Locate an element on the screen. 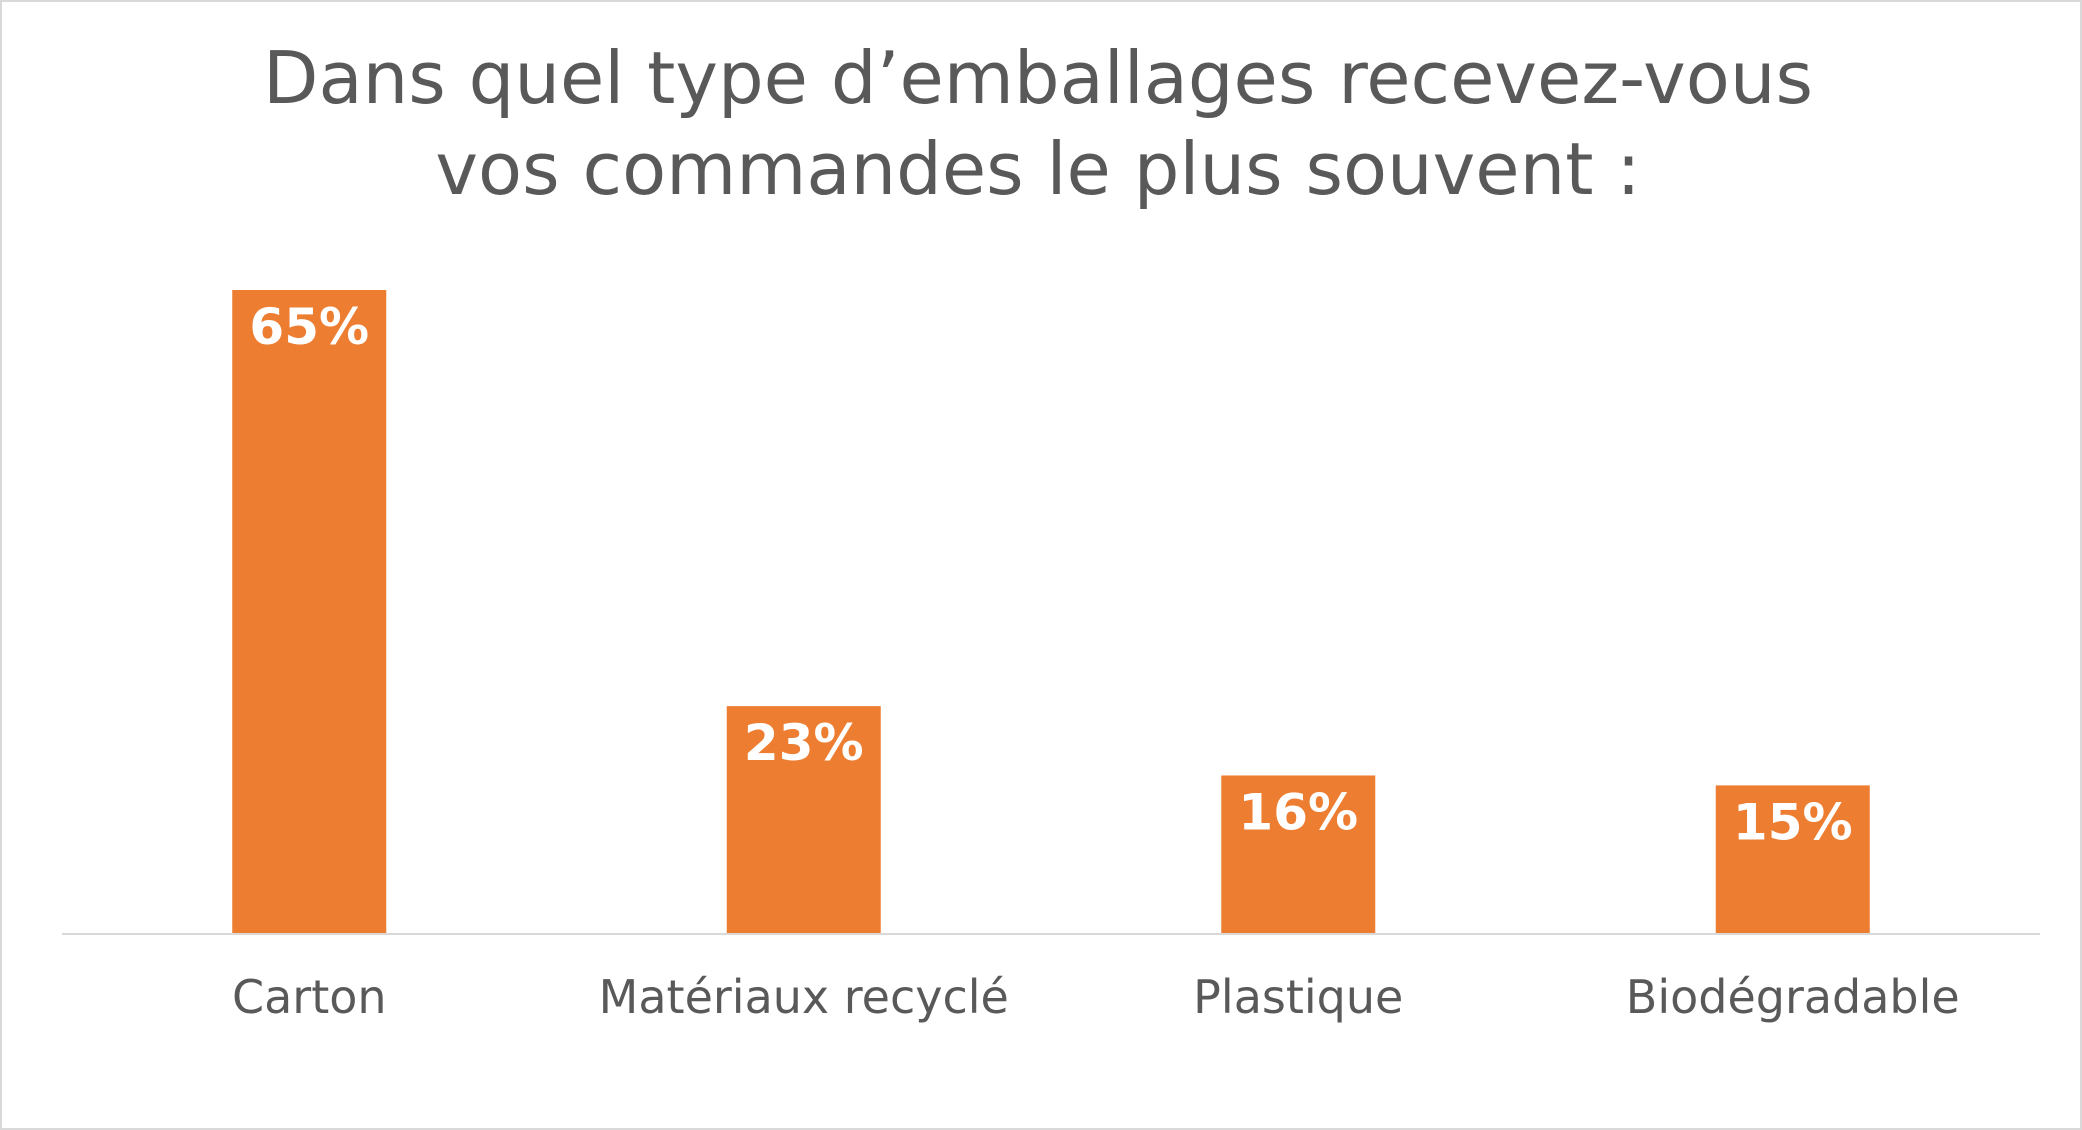 The width and height of the screenshot is (2082, 1130). category-label-2: Plastique is located at coordinates (1298, 997).